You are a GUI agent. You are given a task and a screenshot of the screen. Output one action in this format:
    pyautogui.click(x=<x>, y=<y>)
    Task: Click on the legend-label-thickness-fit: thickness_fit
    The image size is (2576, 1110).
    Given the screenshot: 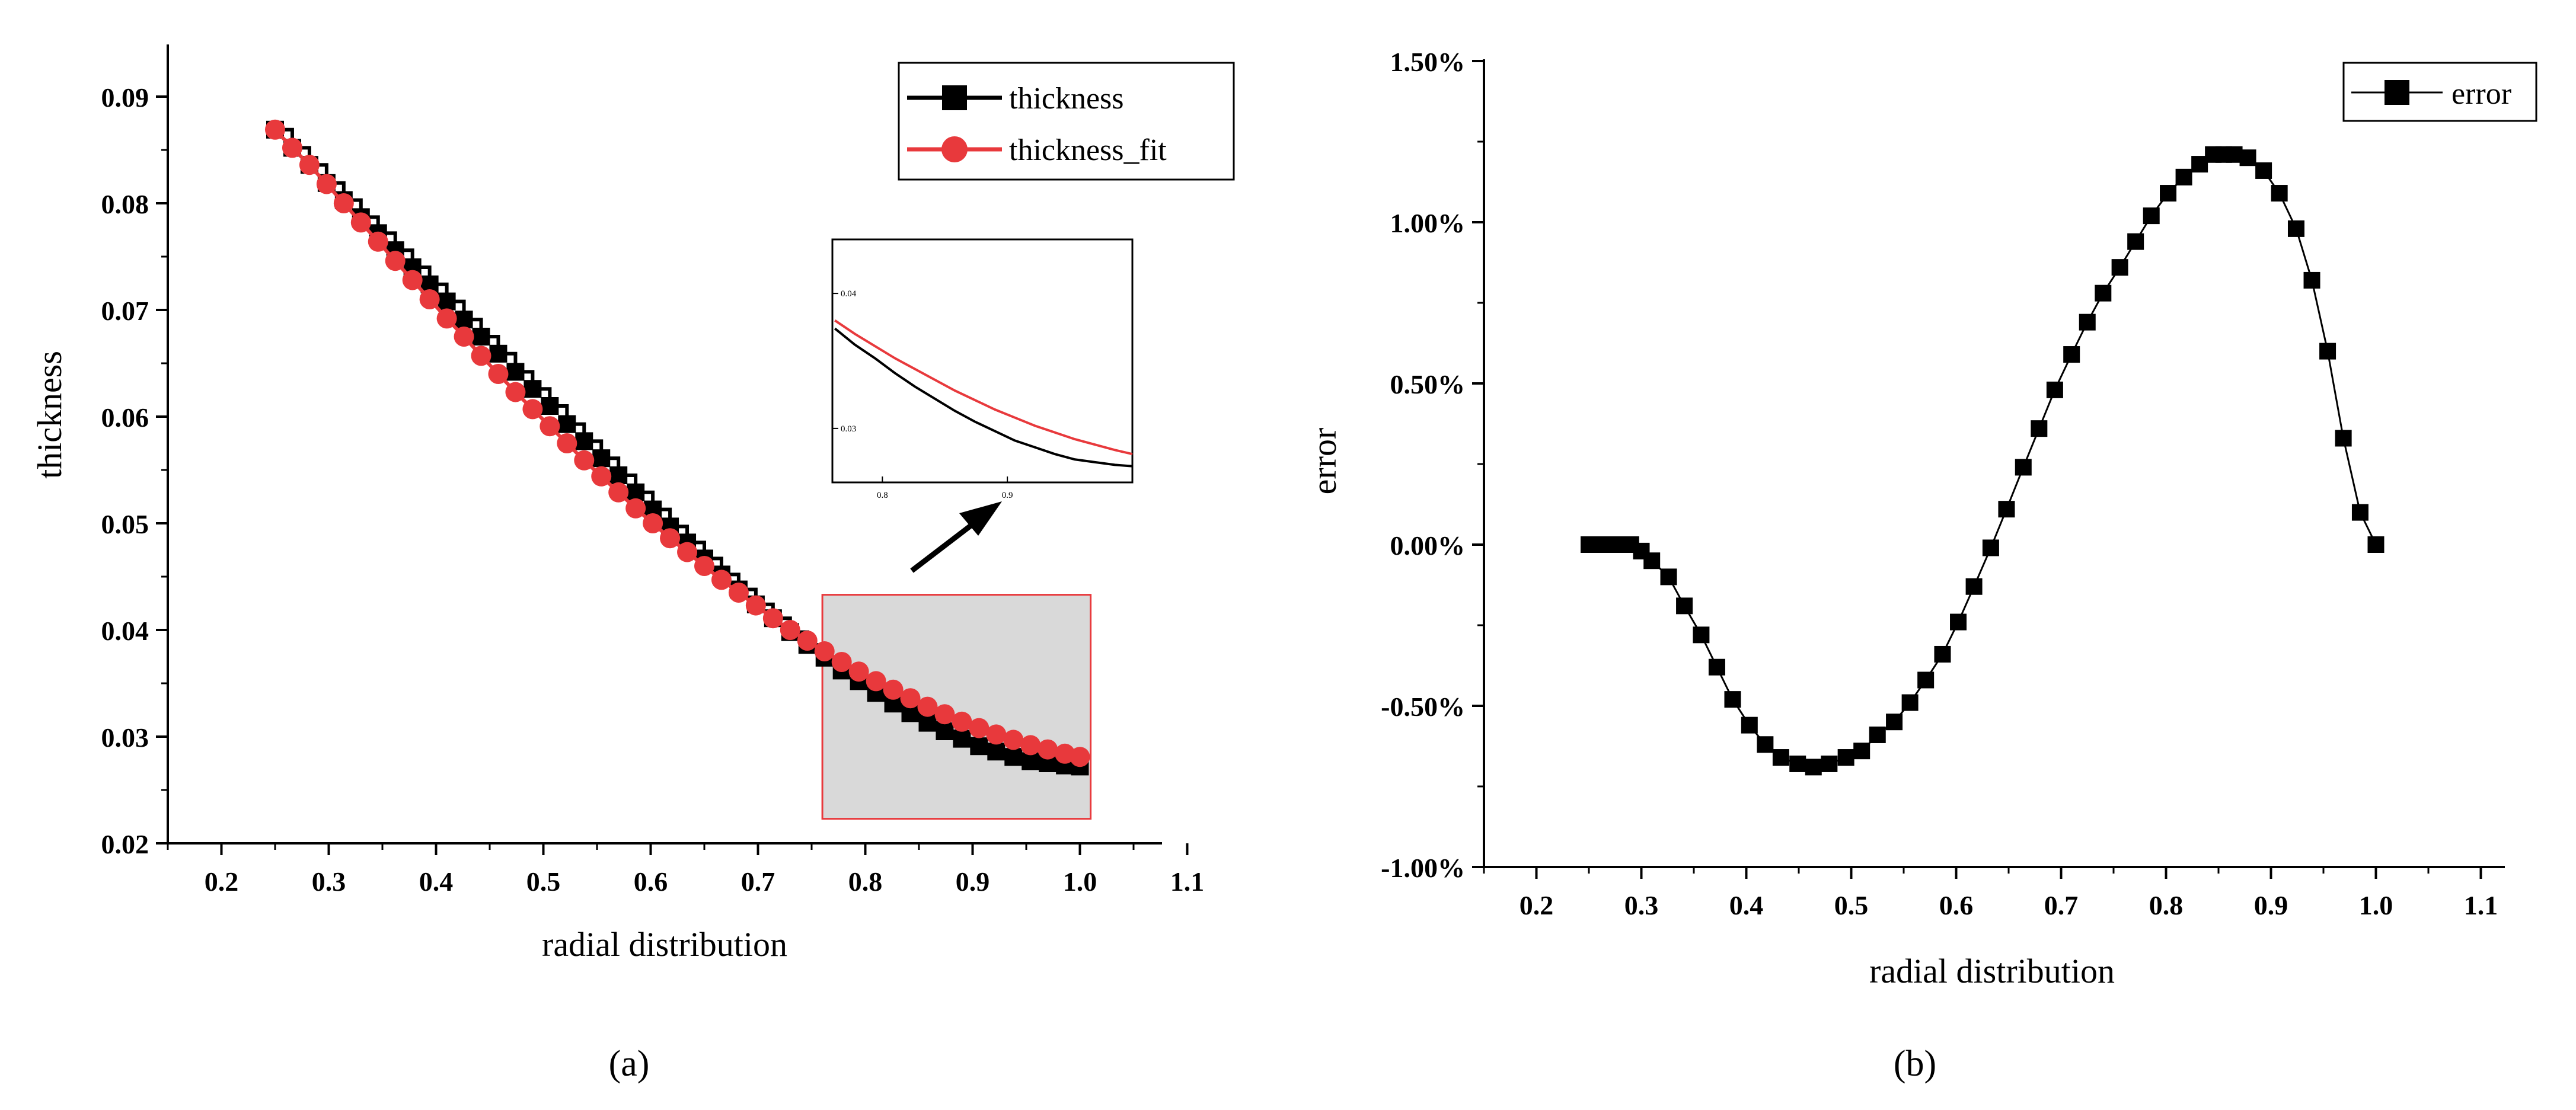 What is the action you would take?
    pyautogui.click(x=1088, y=150)
    